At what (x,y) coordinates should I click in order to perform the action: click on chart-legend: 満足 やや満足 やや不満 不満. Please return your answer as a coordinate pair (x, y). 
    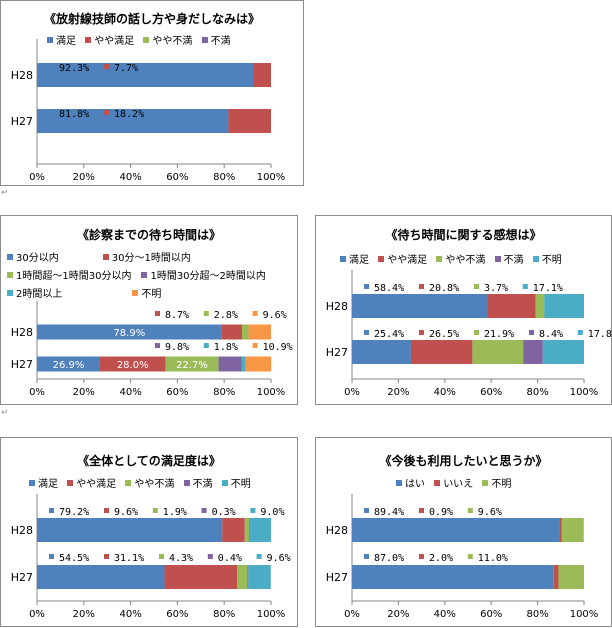
    Looking at the image, I should click on (142, 42).